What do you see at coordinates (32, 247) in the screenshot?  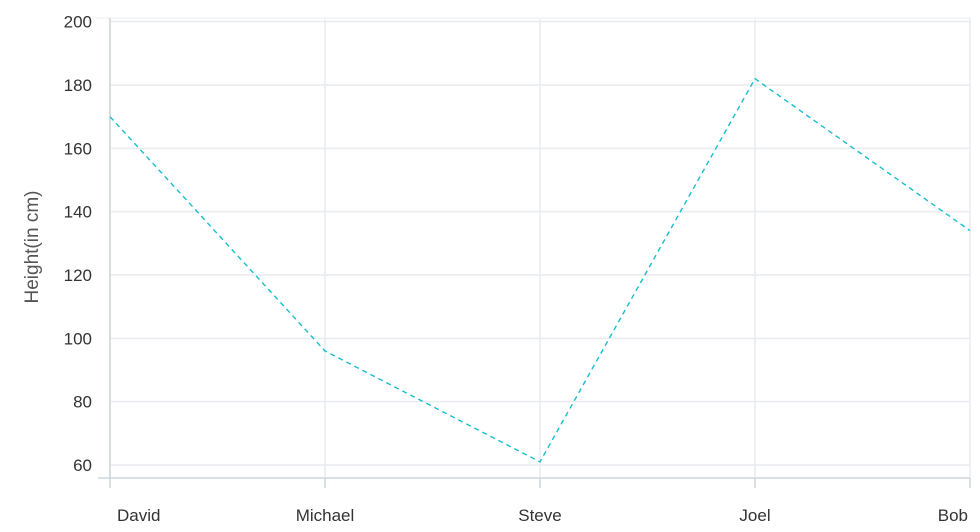 I see `y-axis-title: Height(in cm)` at bounding box center [32, 247].